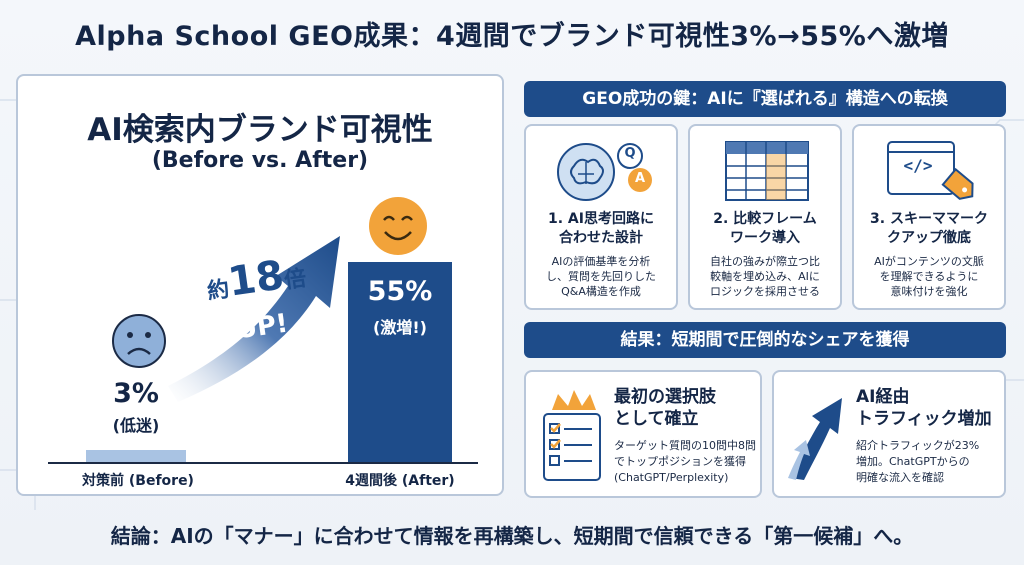  What do you see at coordinates (918, 165) in the screenshot?
I see `code-glyph: </>` at bounding box center [918, 165].